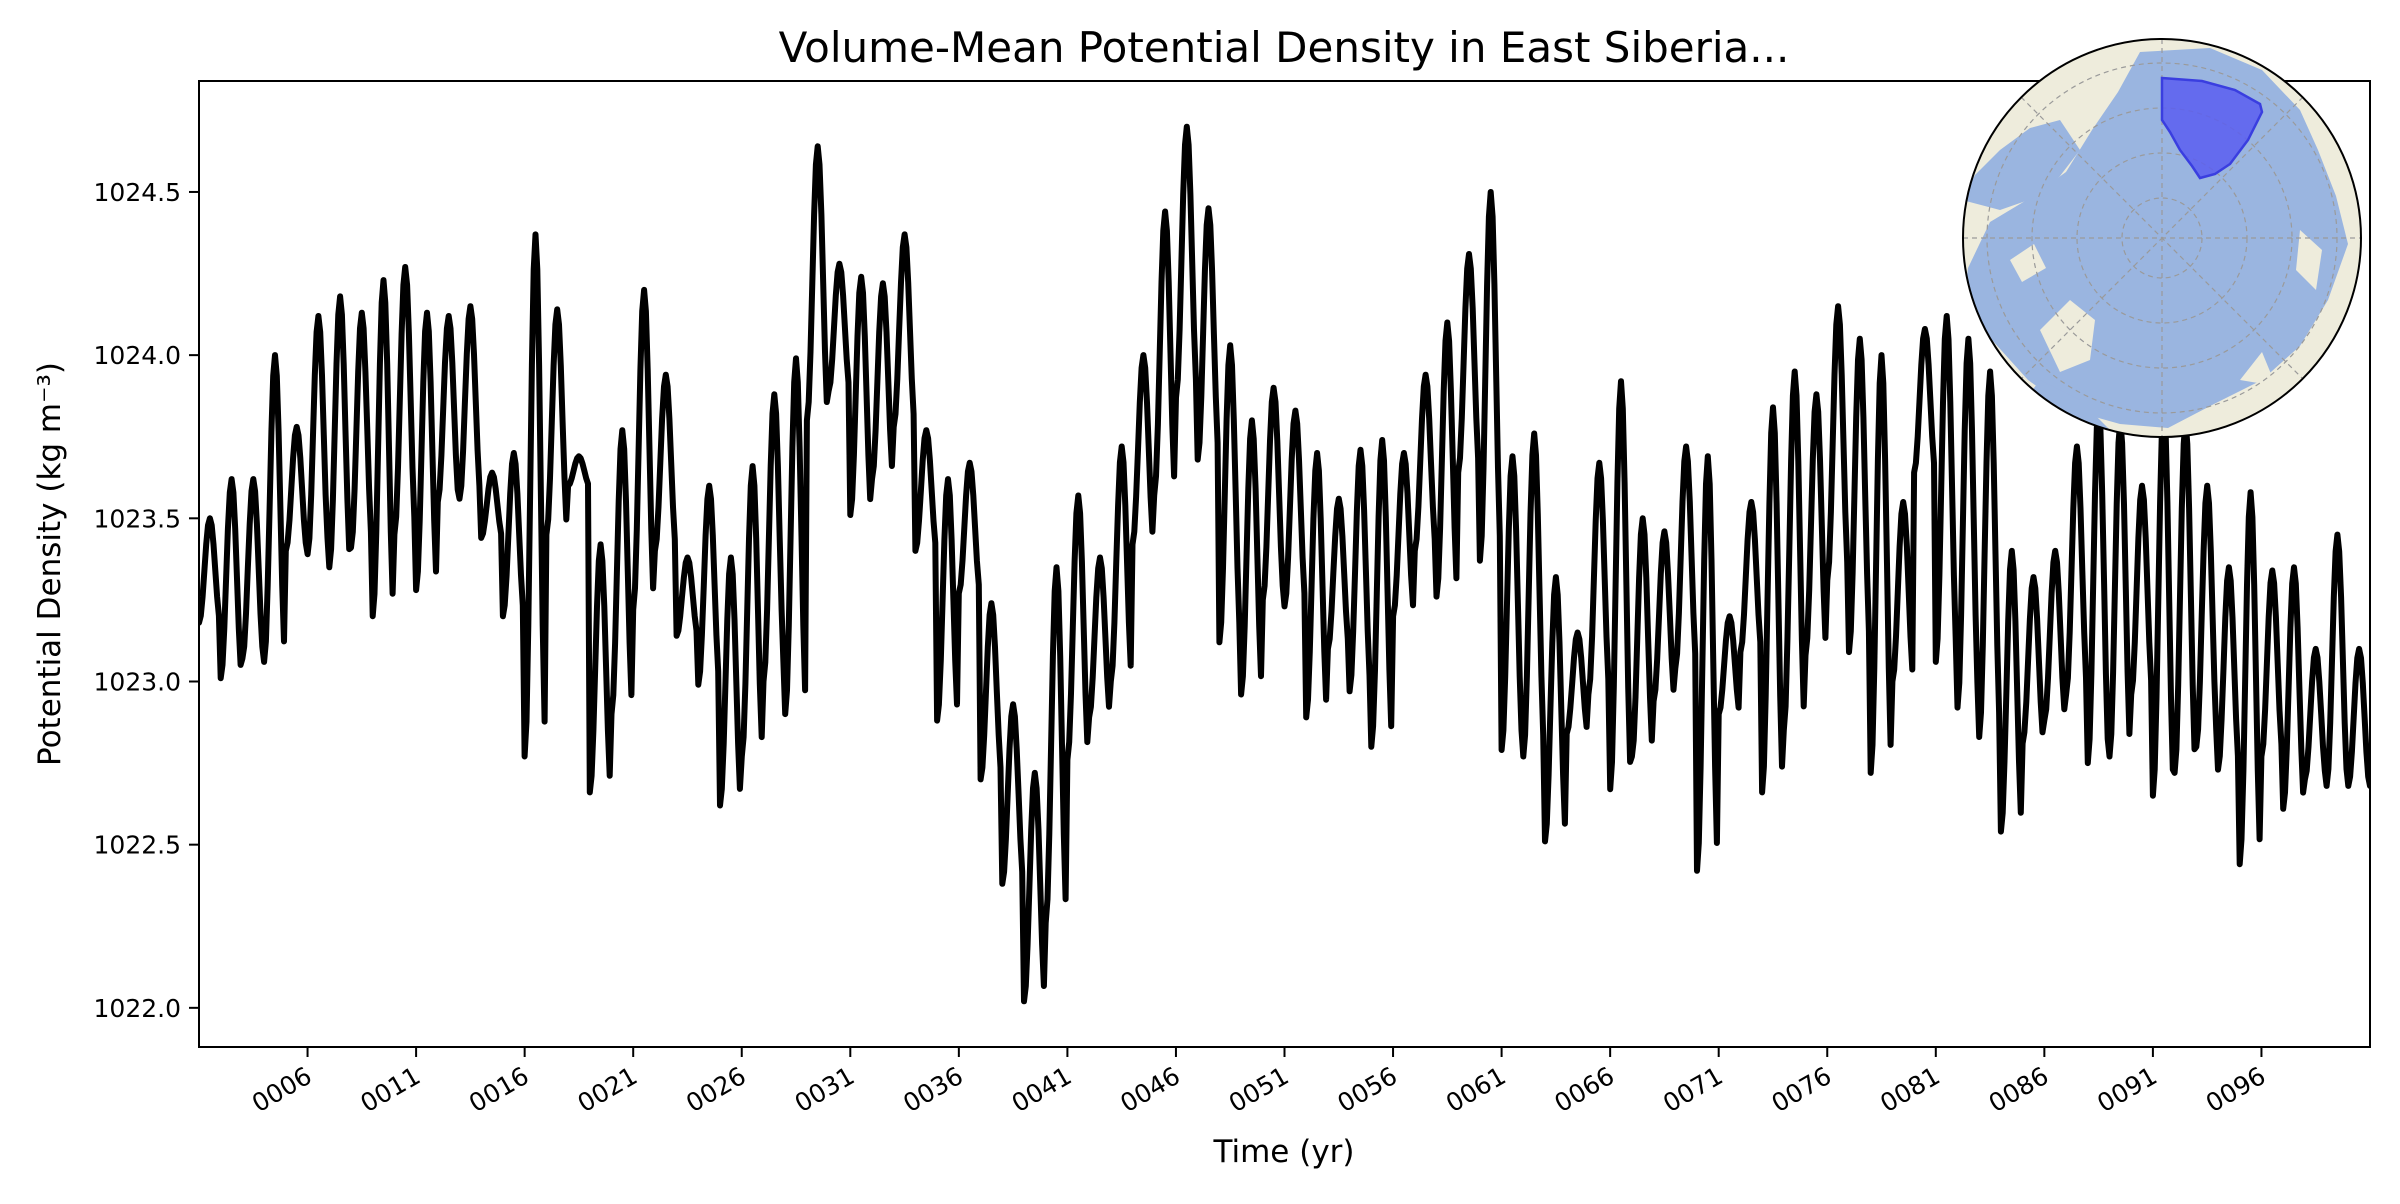  I want to click on y-tick-label: 1024.0, so click(137, 355).